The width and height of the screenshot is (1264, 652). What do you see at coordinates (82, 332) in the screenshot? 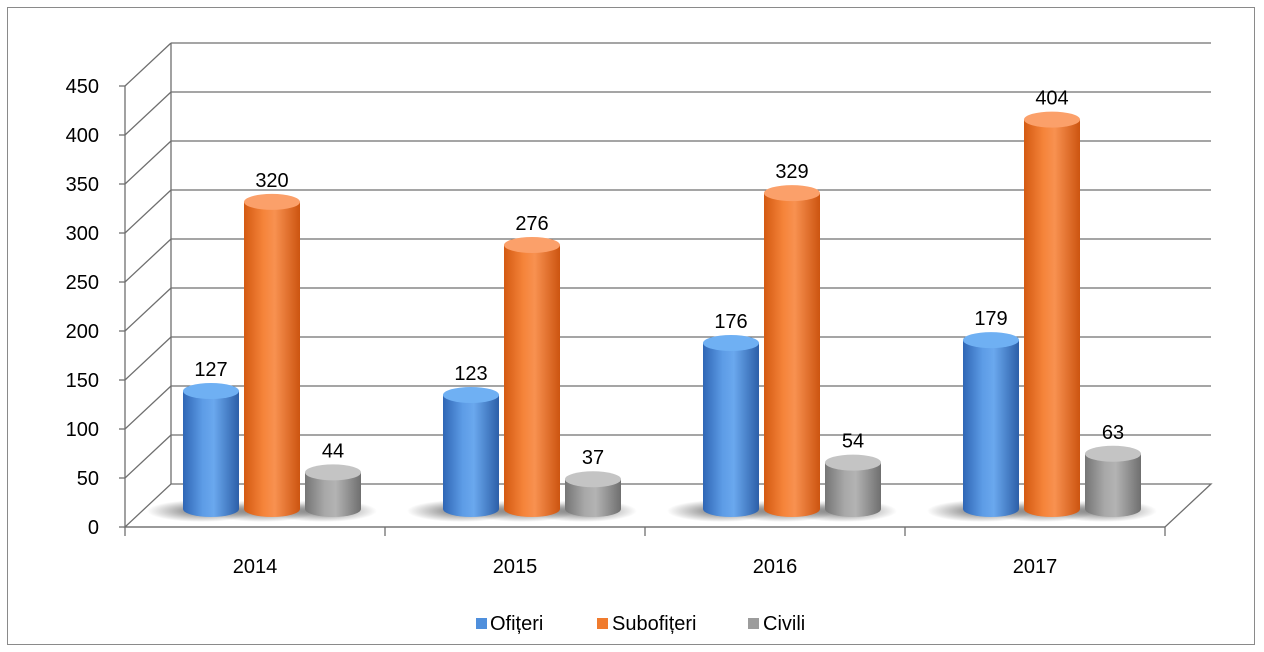
I see `y-tick-label: 200` at bounding box center [82, 332].